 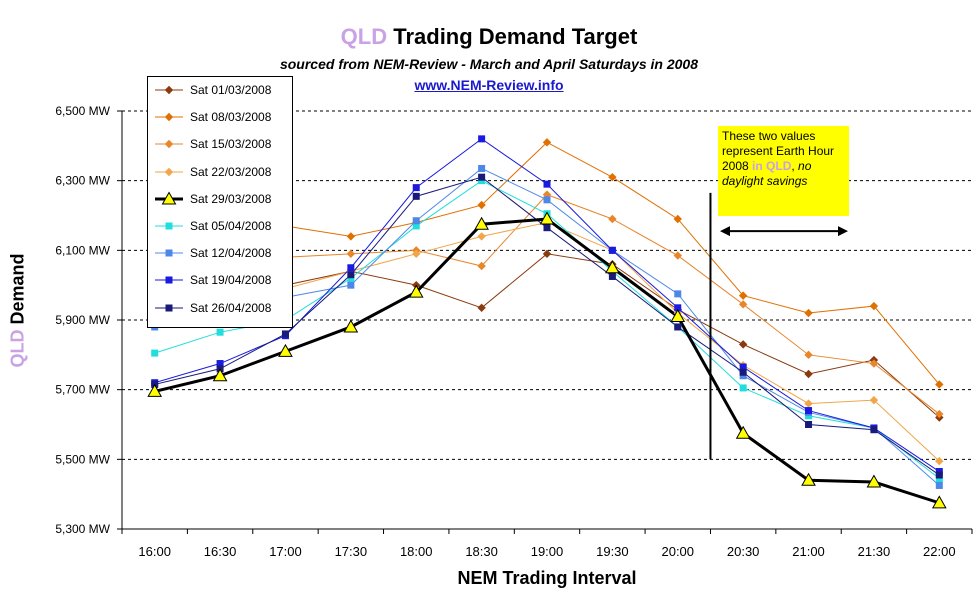 I want to click on x-tick-label: 18:00, so click(x=416, y=551).